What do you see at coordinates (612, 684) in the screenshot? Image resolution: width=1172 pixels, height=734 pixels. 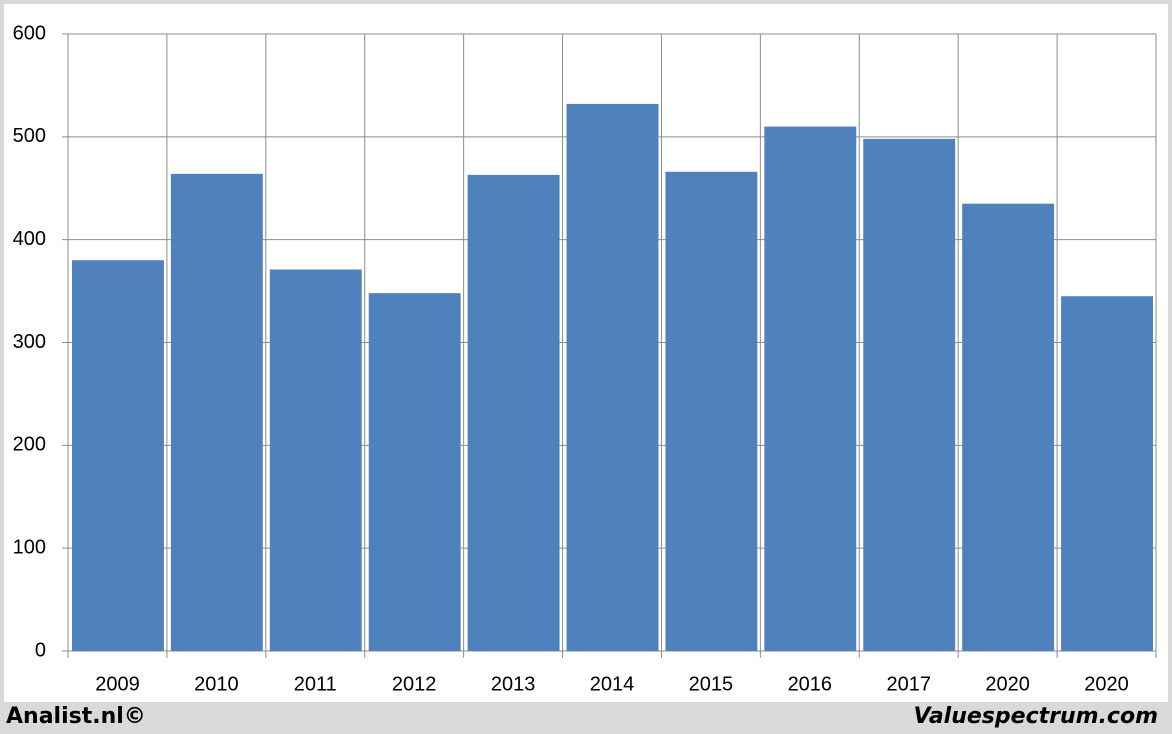 I see `x-tick-label: 2014` at bounding box center [612, 684].